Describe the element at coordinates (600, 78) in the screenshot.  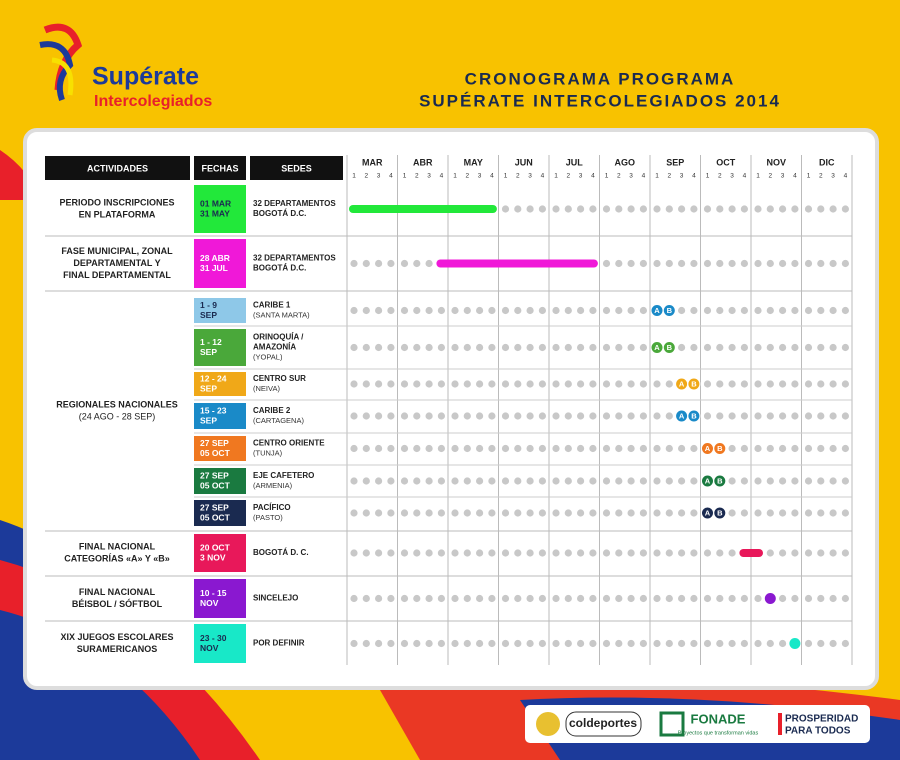
I see `title-line1: CRONOGRAMA PROGRAMA` at that location.